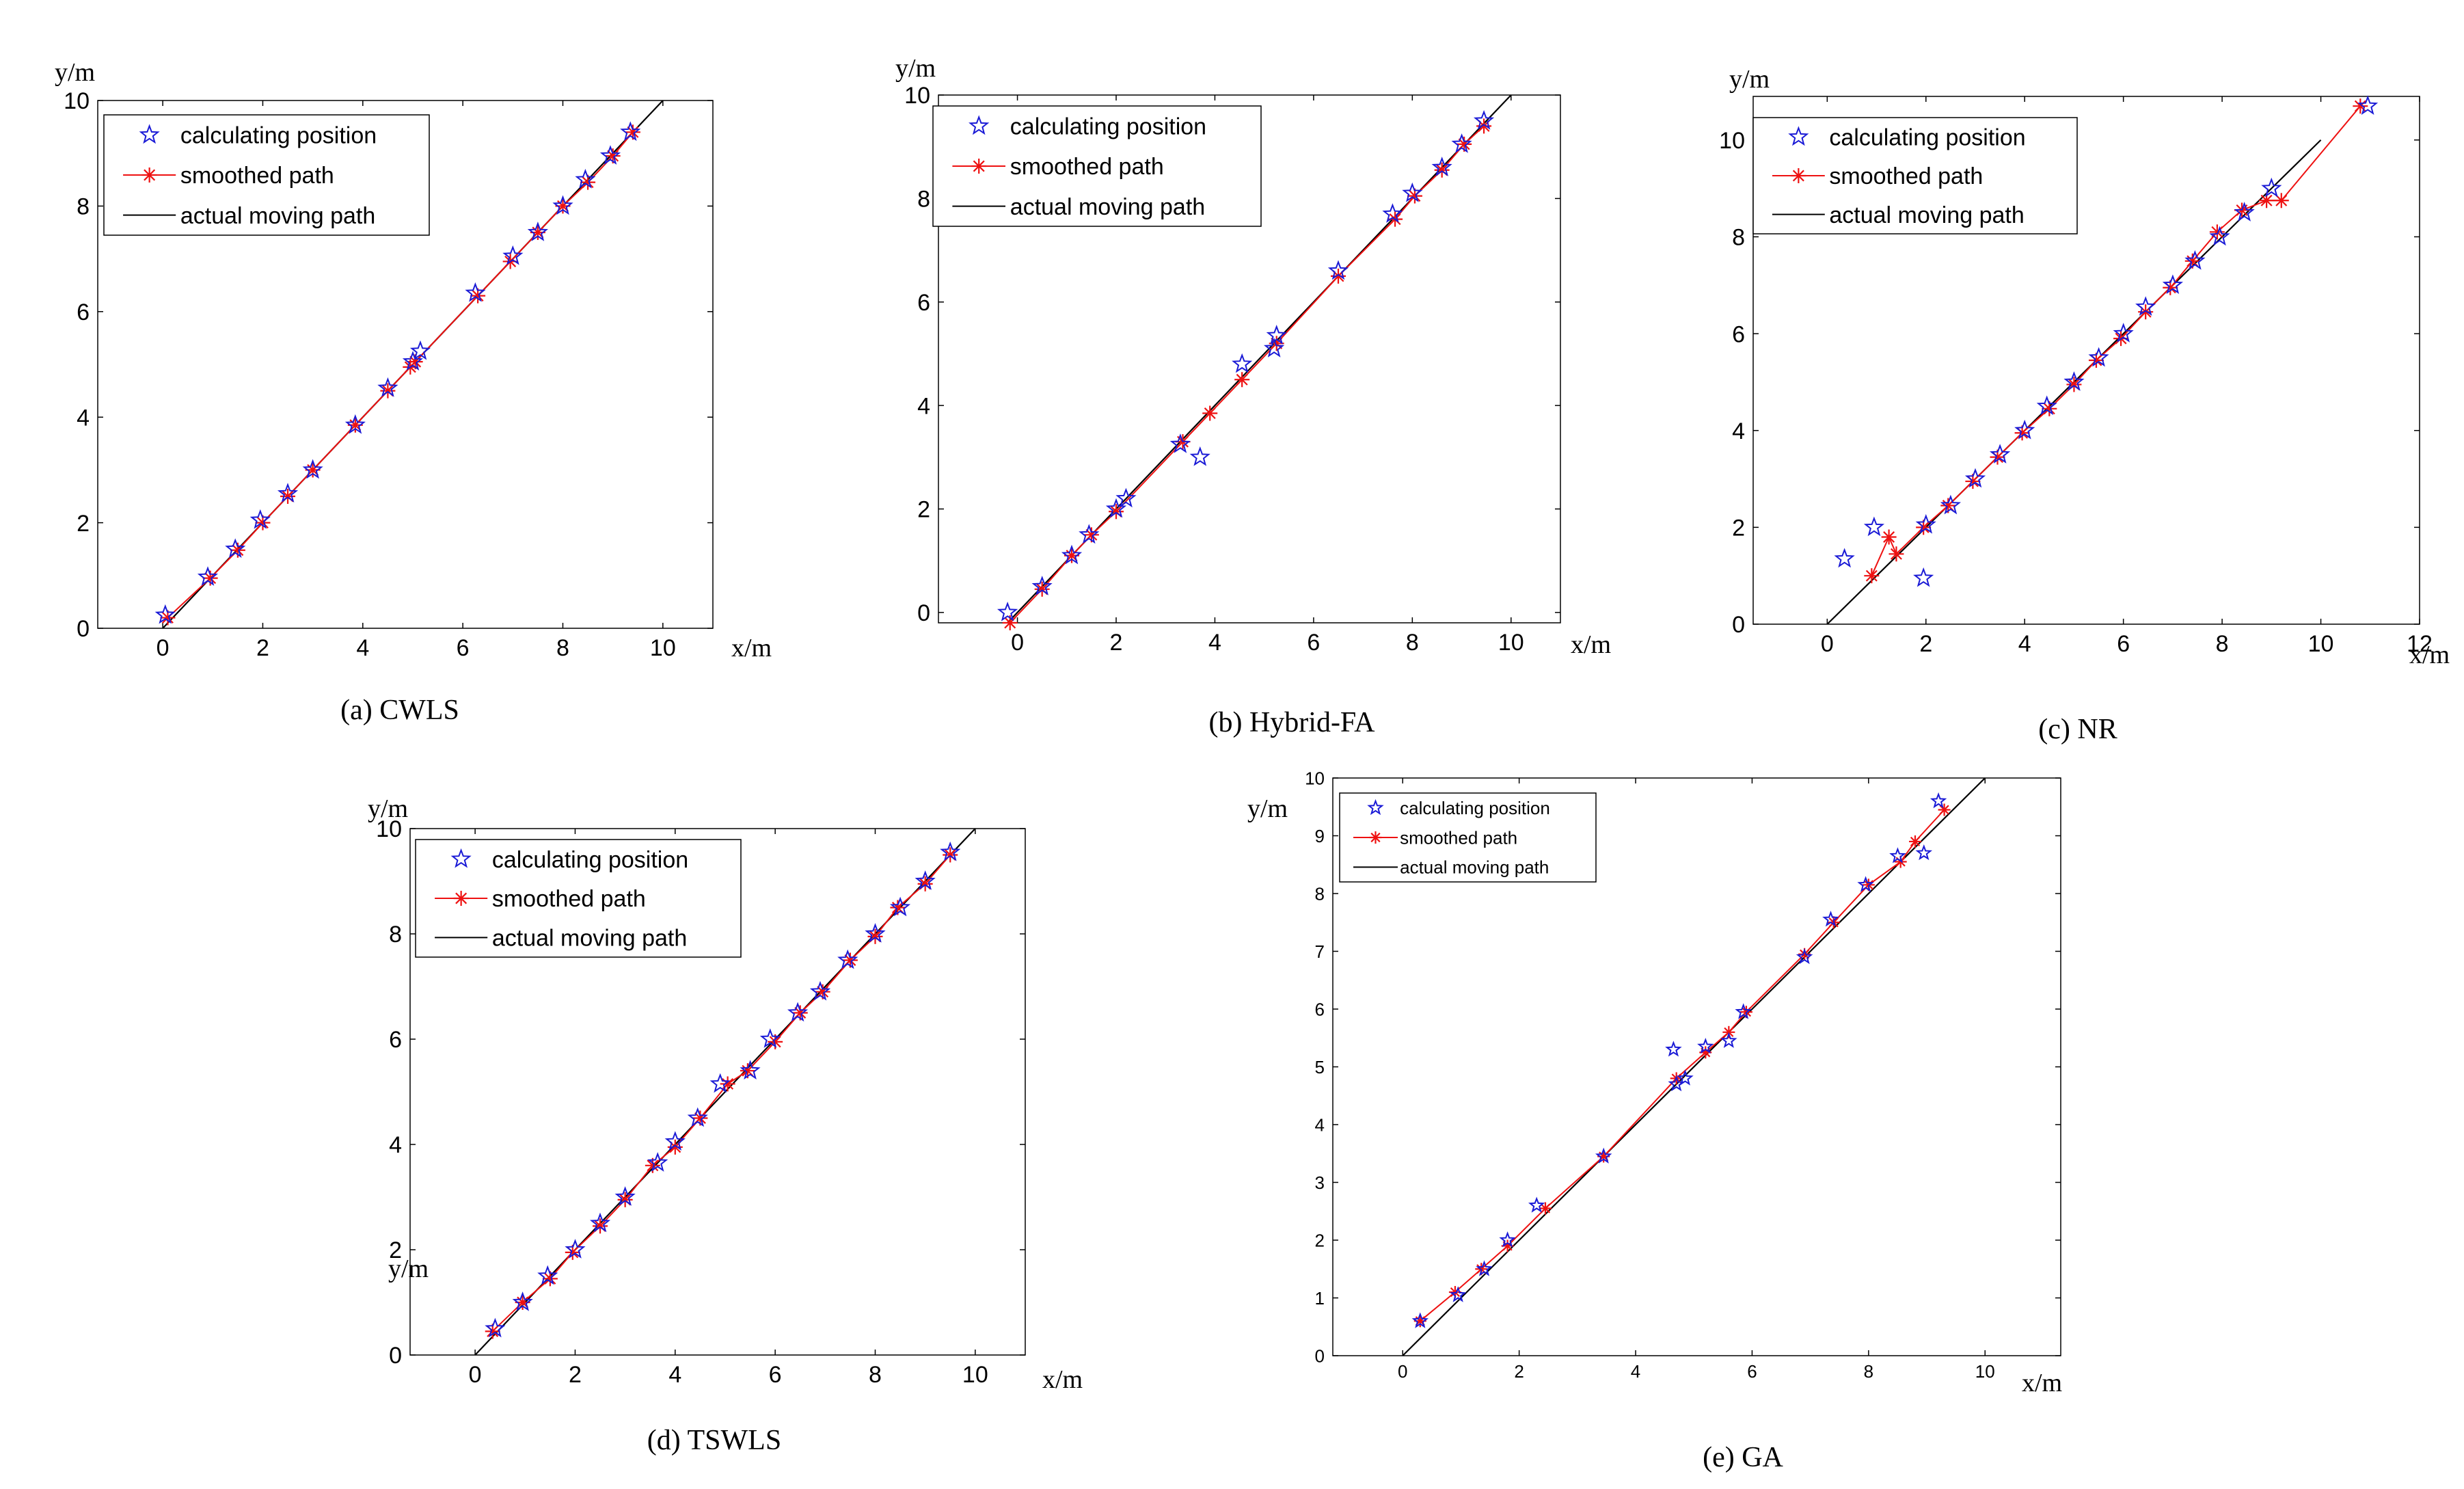 This screenshot has width=2464, height=1489. I want to click on x-tick-label: 6, so click(1752, 1371).